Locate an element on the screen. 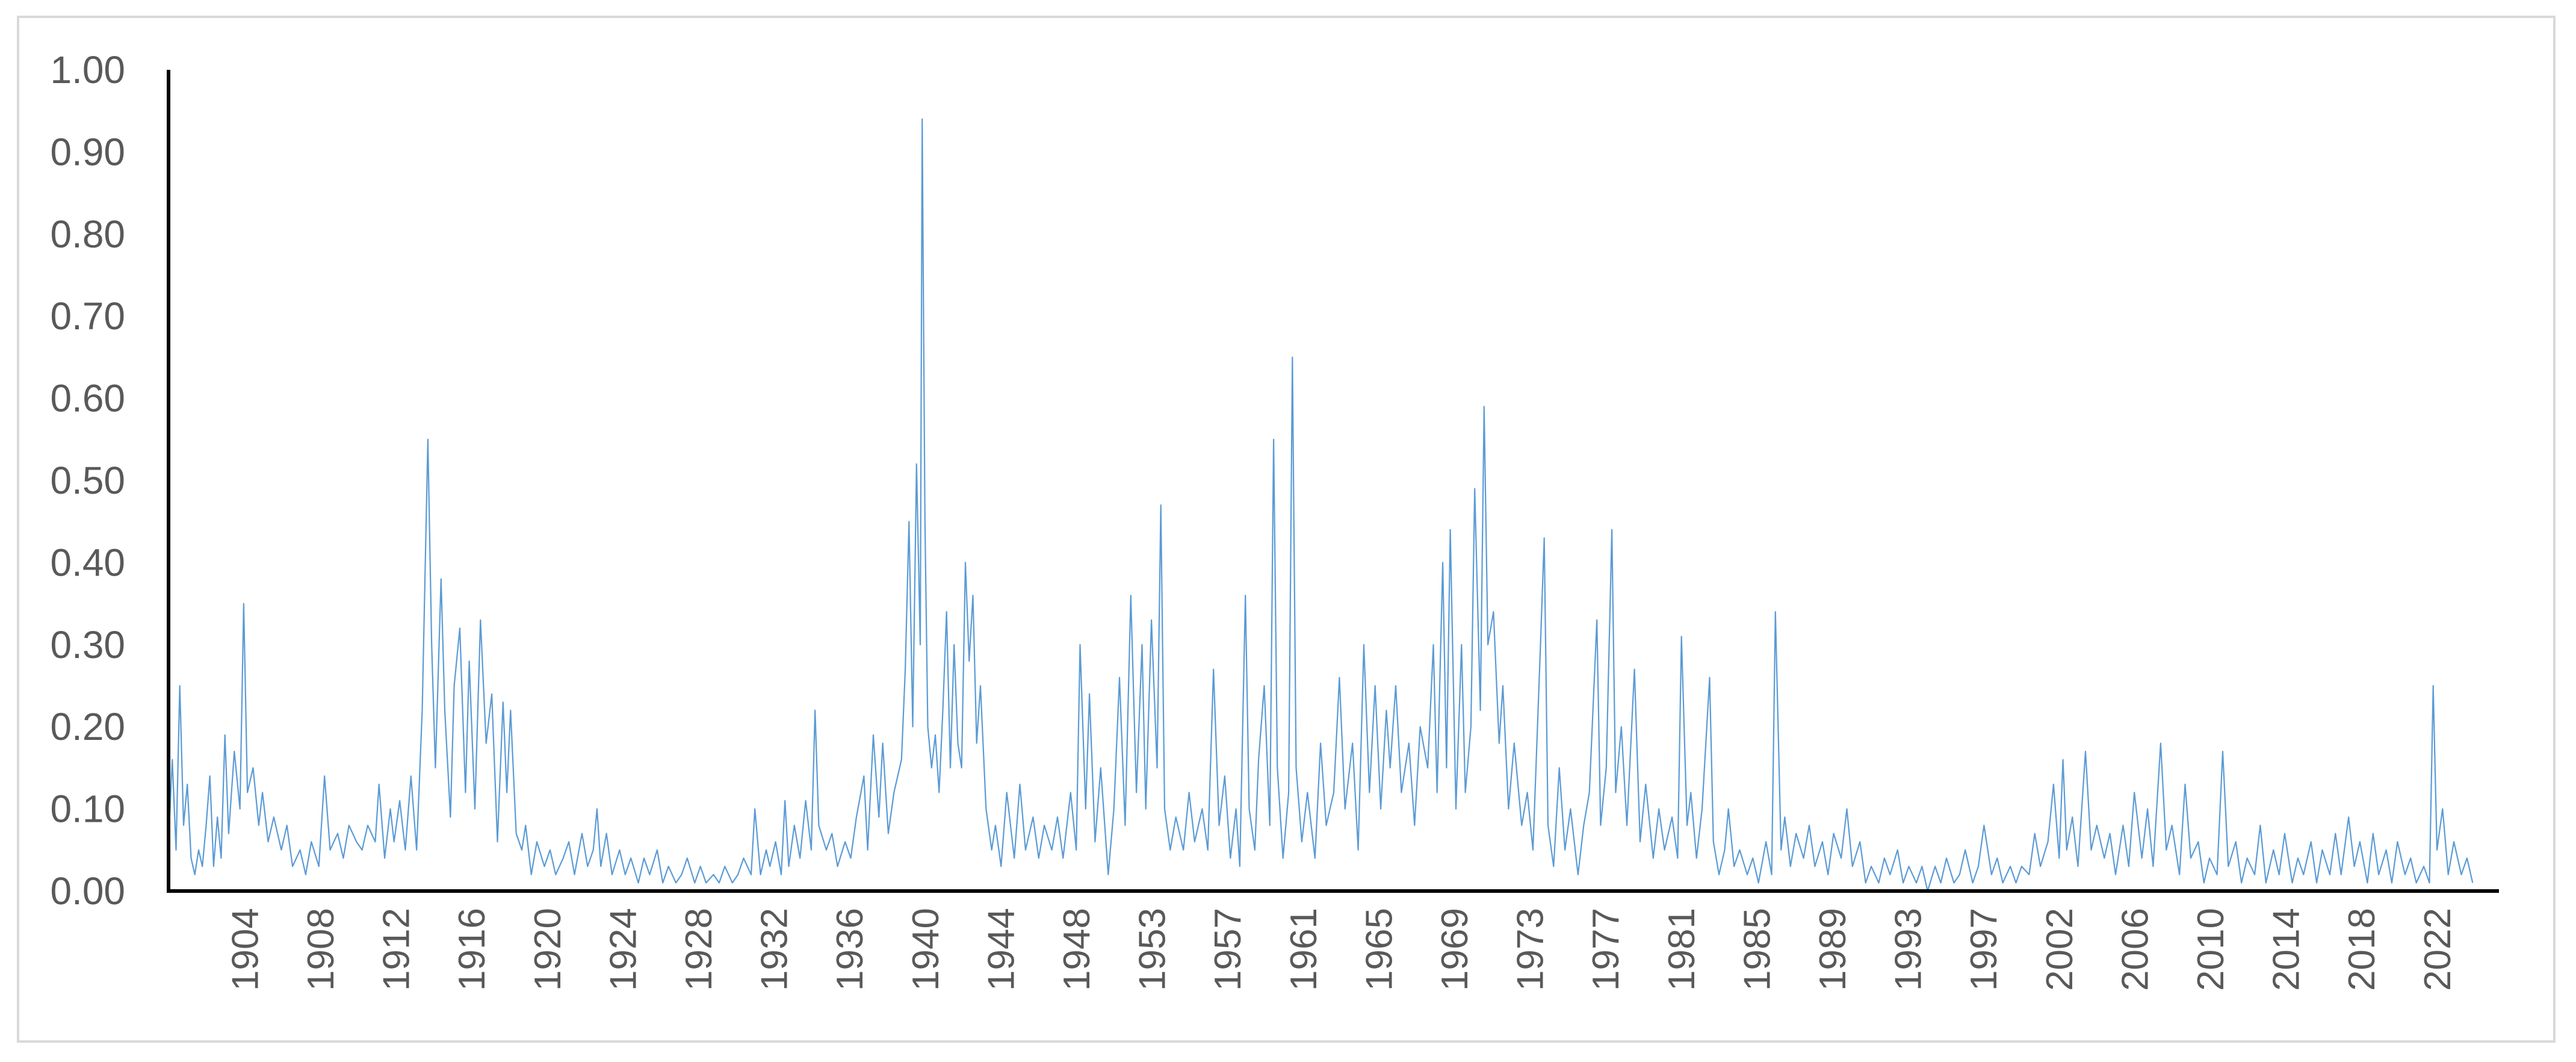 The width and height of the screenshot is (2576, 1062). x-tick-label: 1993 is located at coordinates (1909, 949).